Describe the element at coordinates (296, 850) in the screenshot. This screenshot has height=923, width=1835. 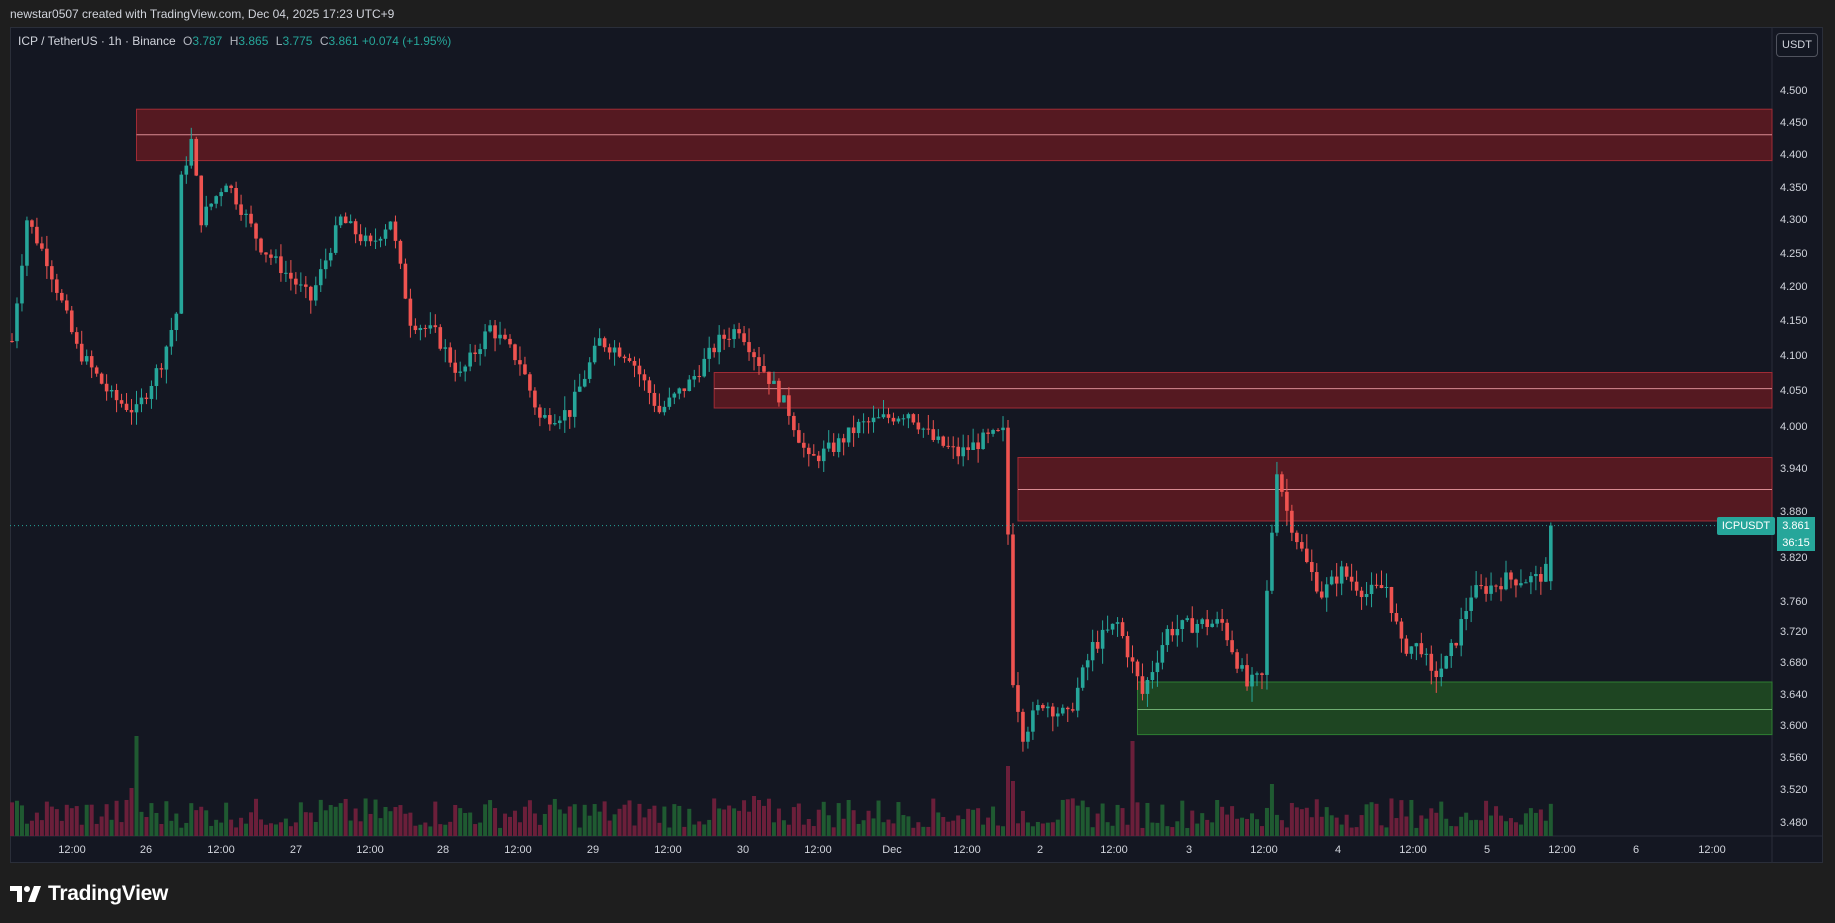
I see `time-axis-label: 27` at that location.